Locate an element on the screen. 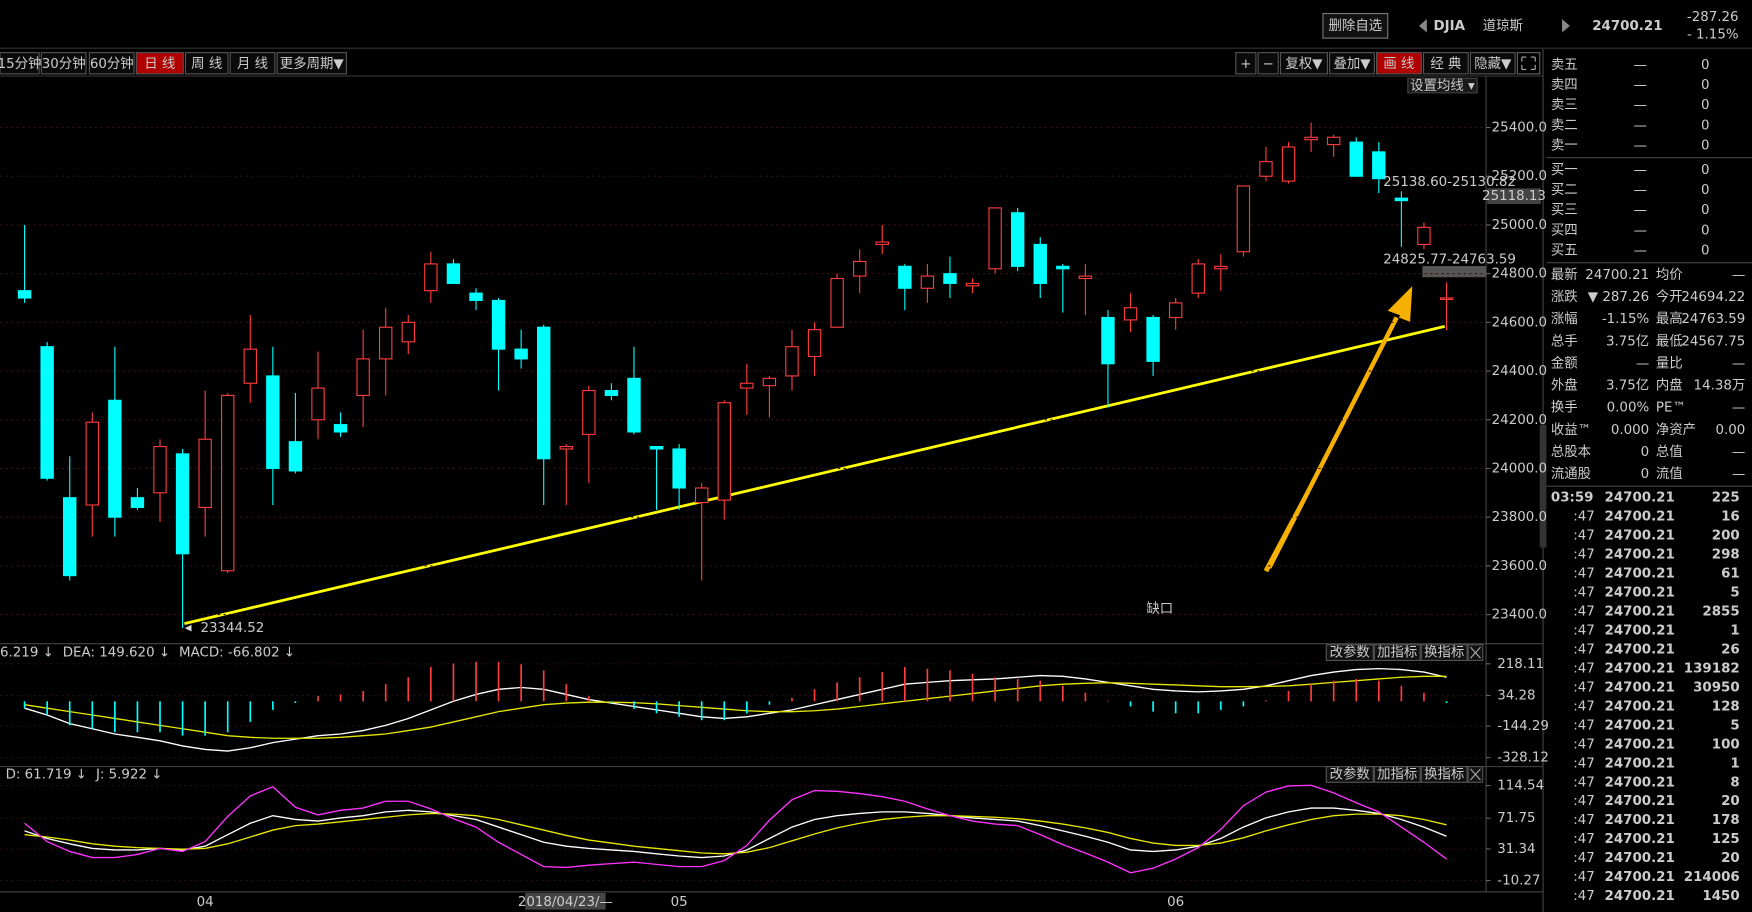 This screenshot has height=912, width=1752. legend-label: D: 61.719 ↓ is located at coordinates (46, 774).